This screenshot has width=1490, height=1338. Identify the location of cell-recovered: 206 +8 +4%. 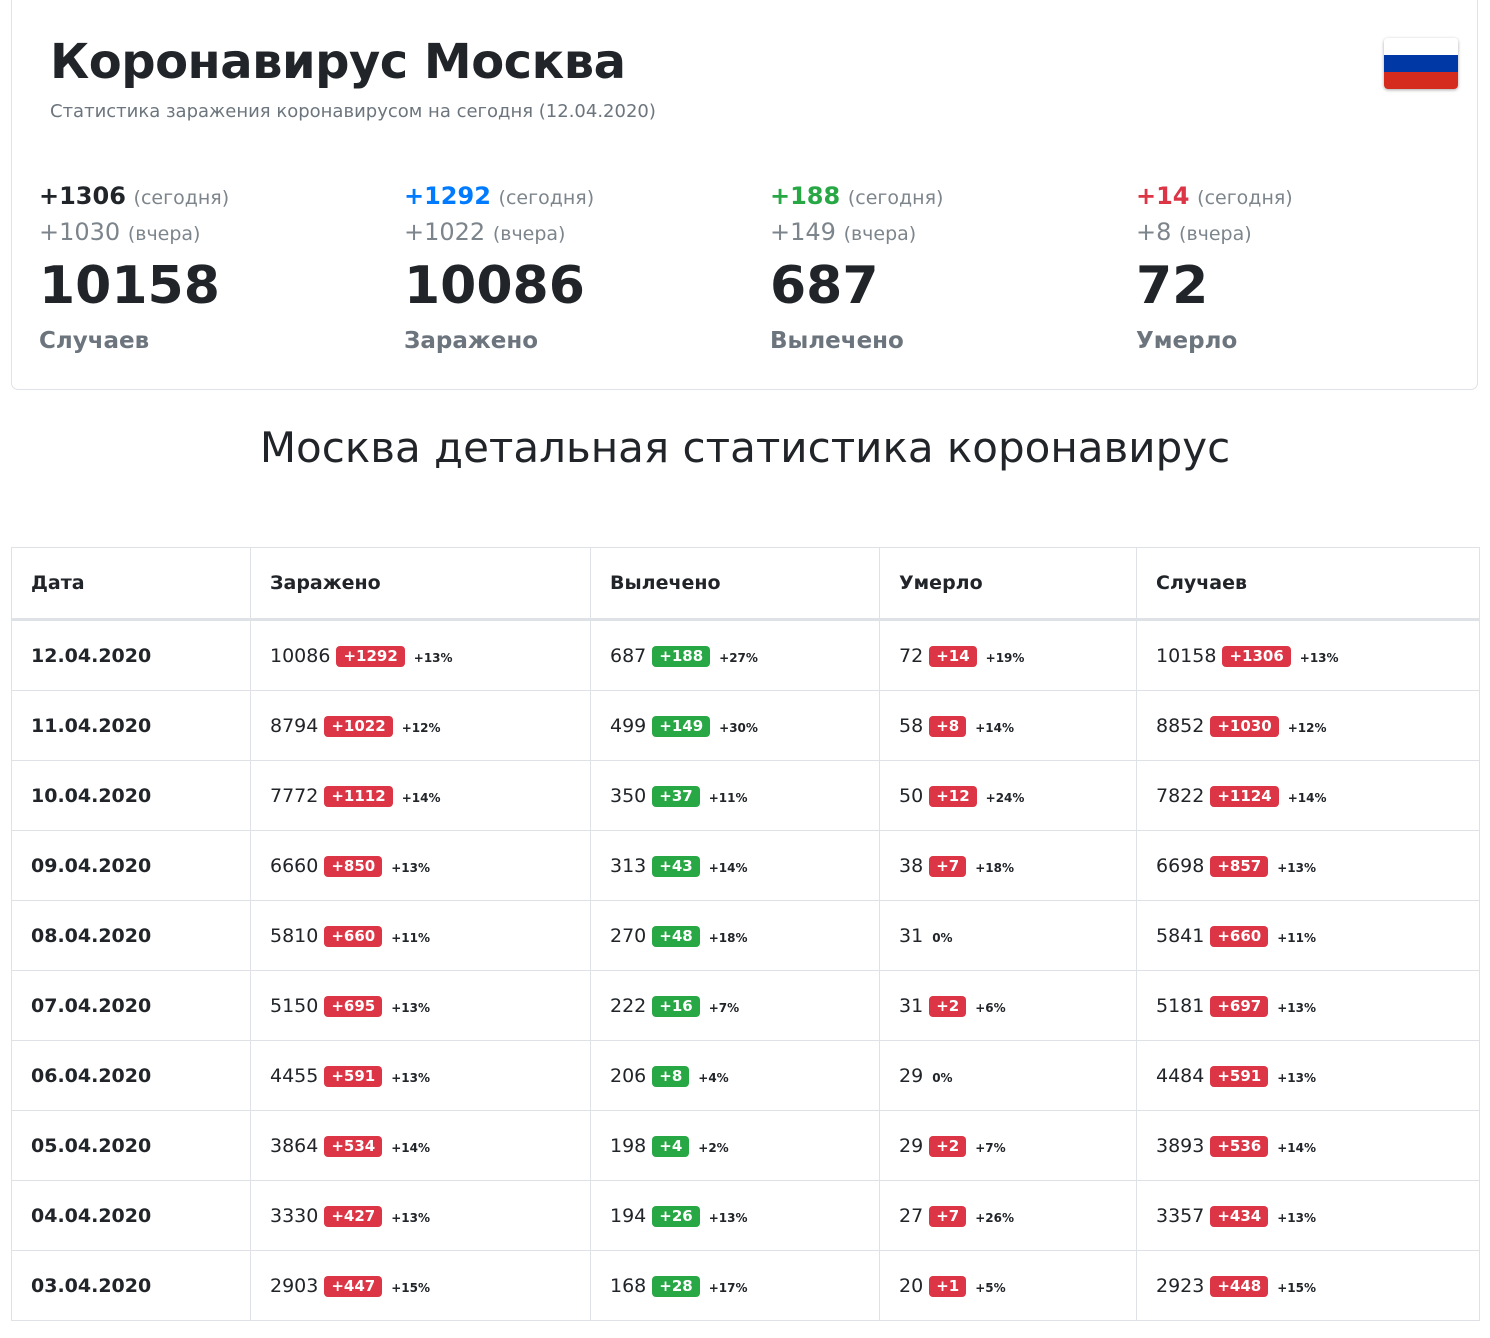
(735, 1075).